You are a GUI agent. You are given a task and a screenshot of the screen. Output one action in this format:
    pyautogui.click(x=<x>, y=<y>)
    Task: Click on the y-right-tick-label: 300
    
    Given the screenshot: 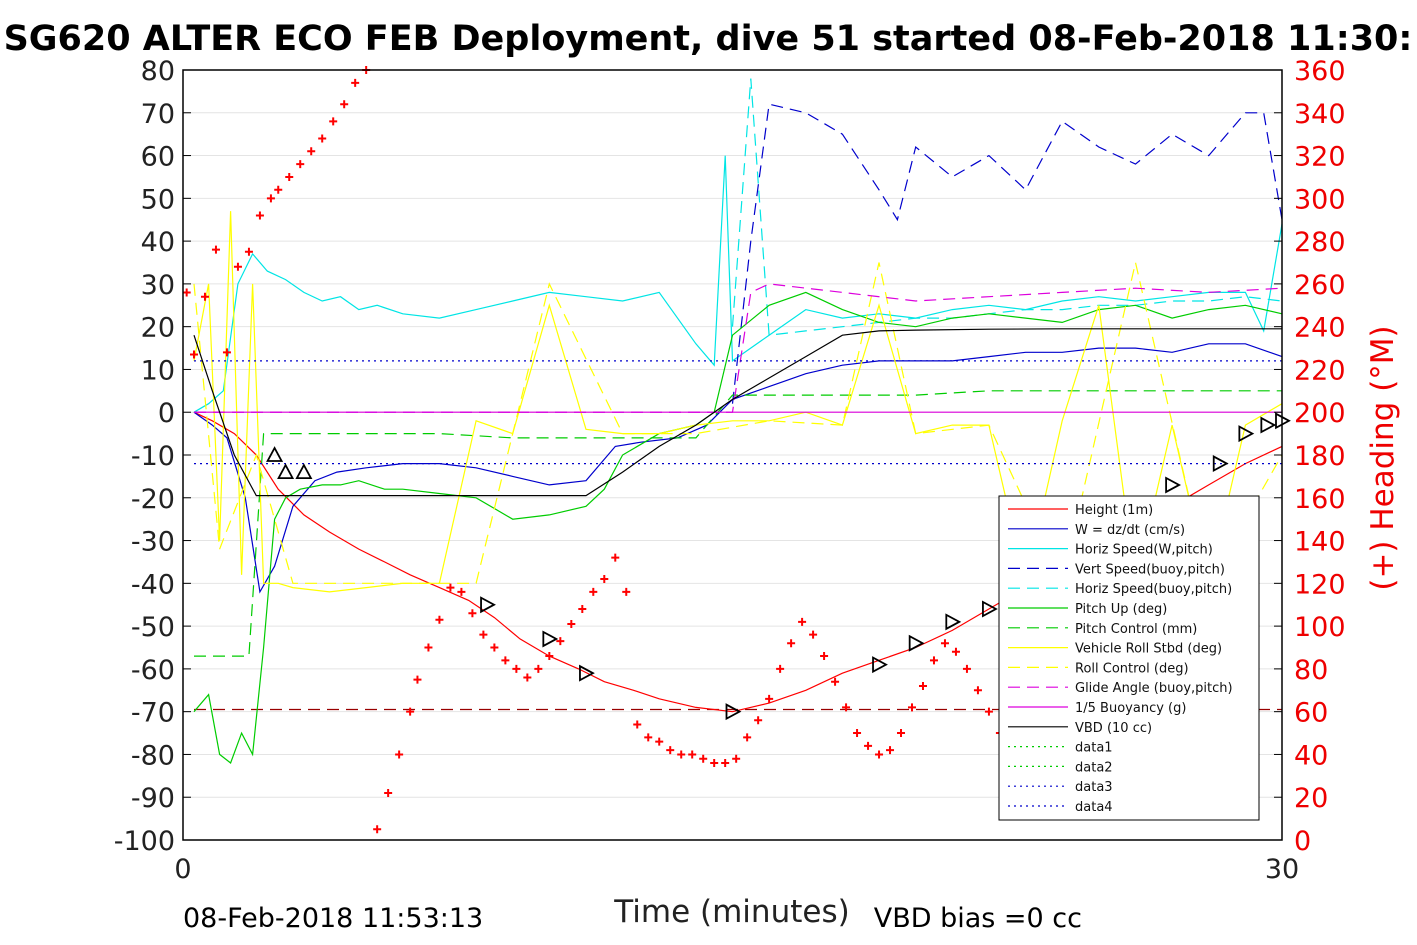 What is the action you would take?
    pyautogui.click(x=1320, y=199)
    